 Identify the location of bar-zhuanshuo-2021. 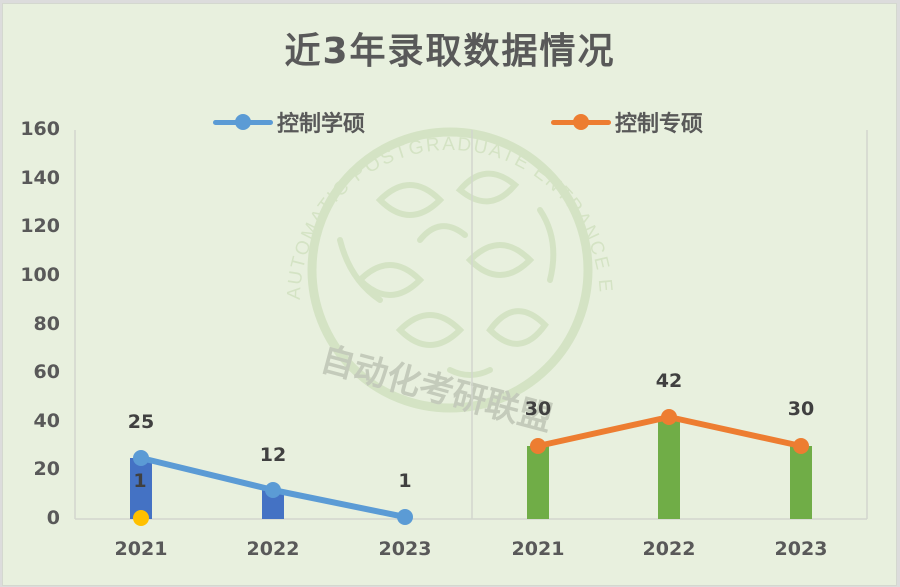
(538, 482).